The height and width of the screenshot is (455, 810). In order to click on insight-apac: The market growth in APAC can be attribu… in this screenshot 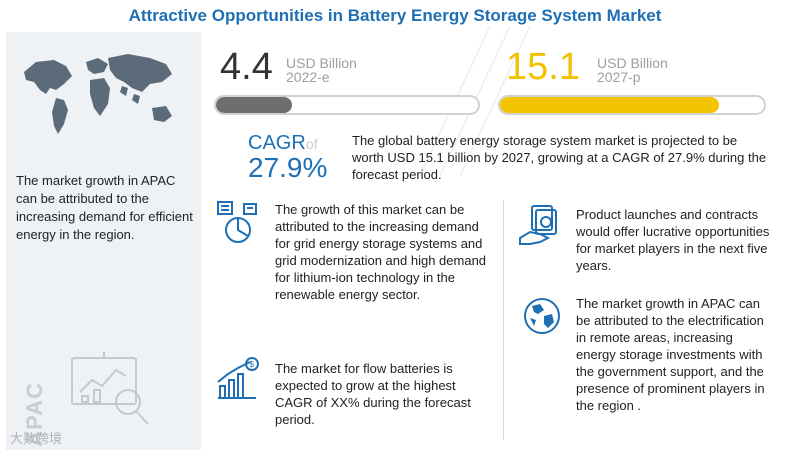, I will do `click(670, 354)`.